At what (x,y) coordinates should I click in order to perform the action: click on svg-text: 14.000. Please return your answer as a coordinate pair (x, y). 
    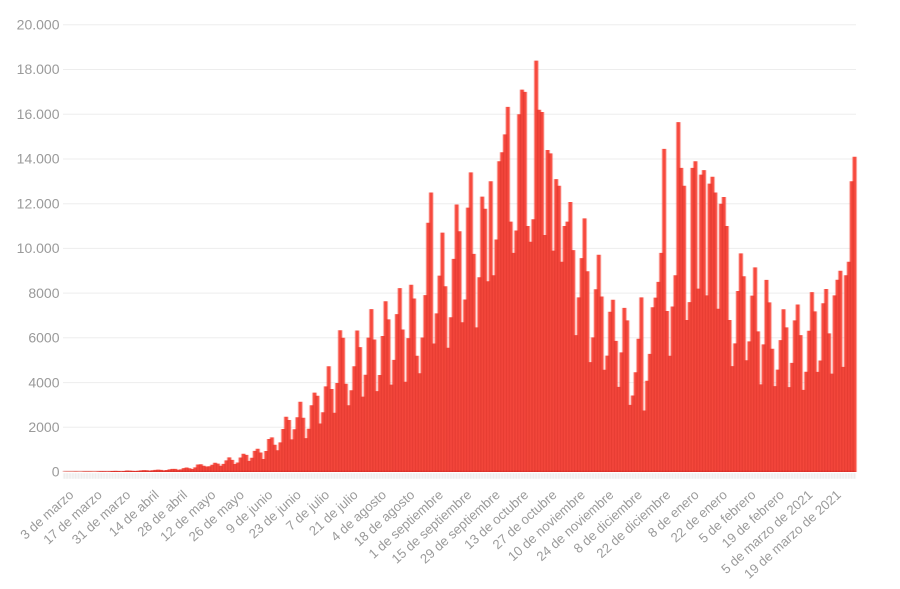
    Looking at the image, I should click on (38, 159).